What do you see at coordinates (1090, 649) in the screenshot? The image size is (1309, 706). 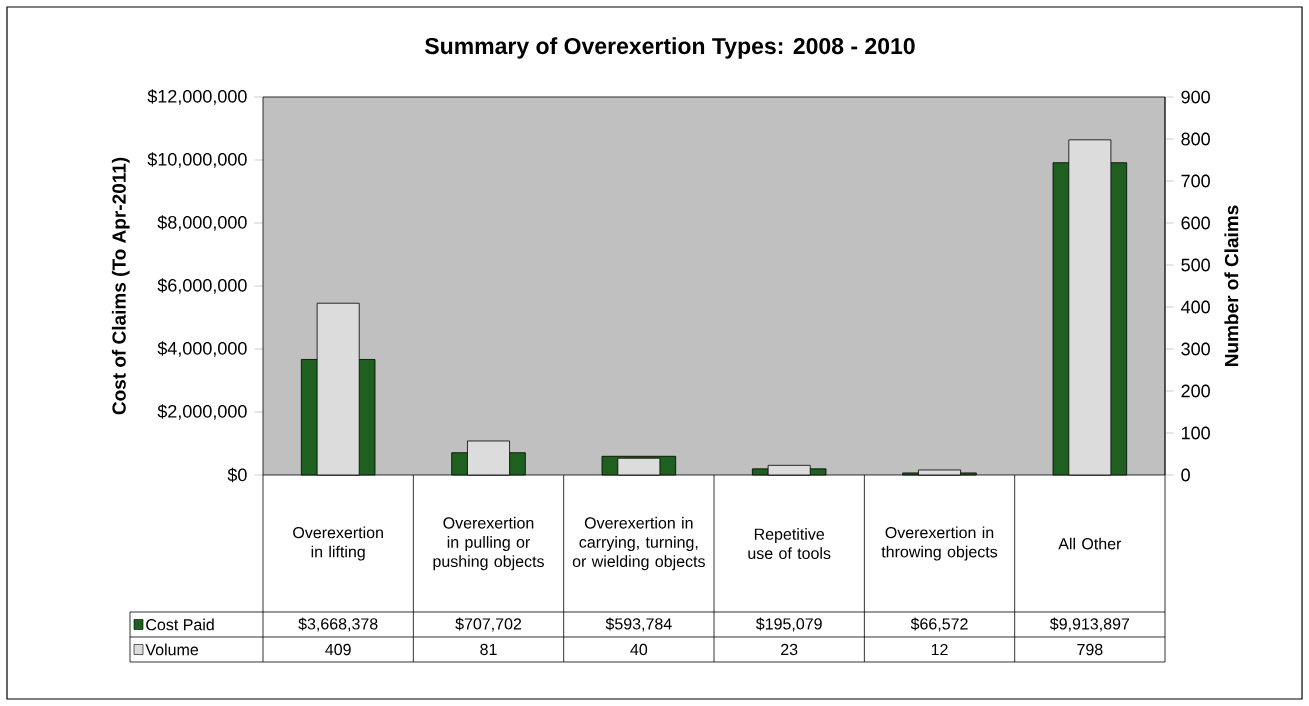 I see `data-label: 798` at bounding box center [1090, 649].